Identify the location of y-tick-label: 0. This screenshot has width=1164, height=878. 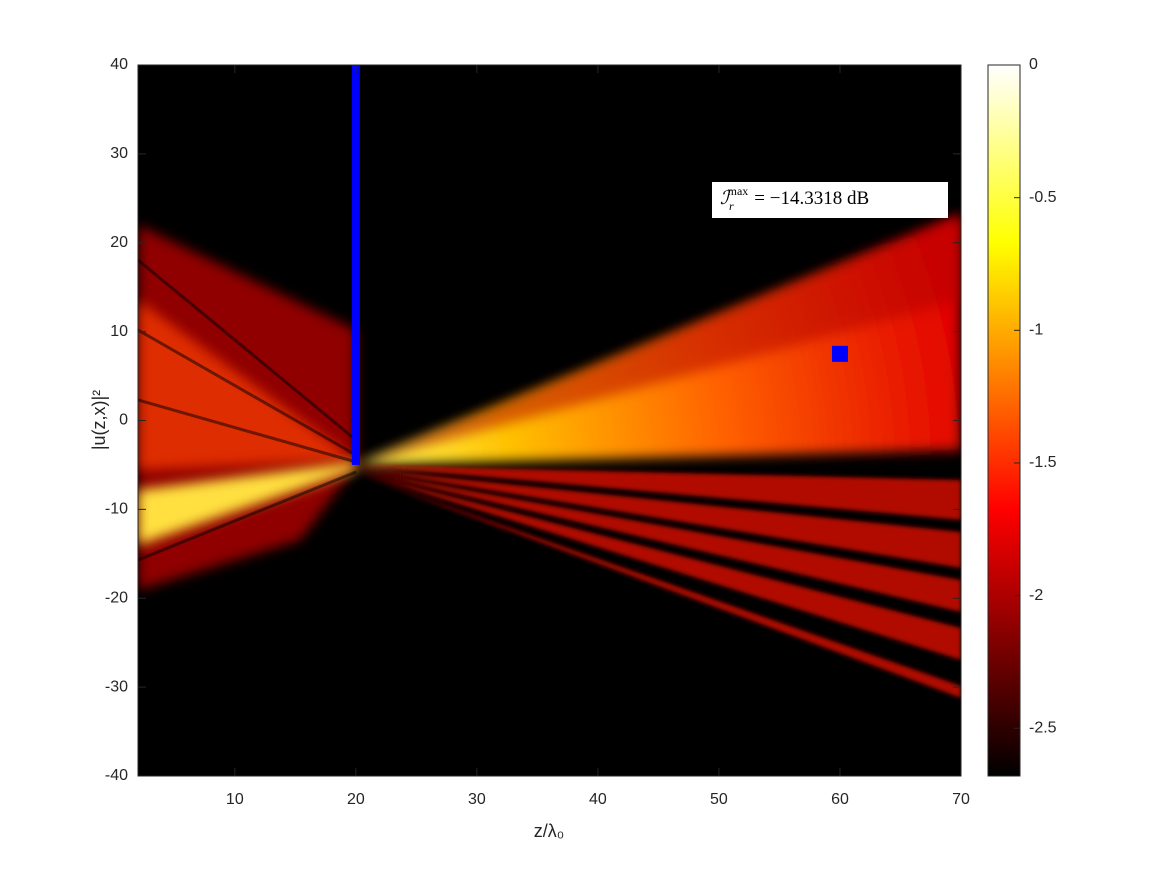
(123, 420).